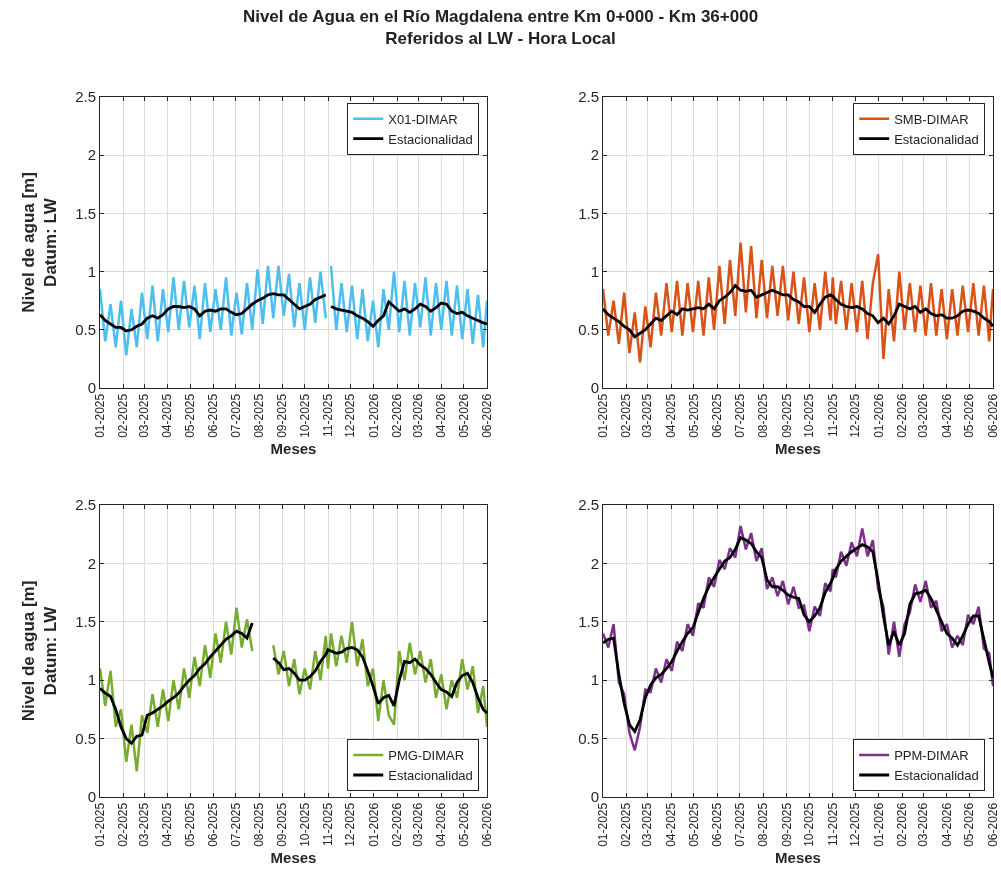  Describe the element at coordinates (931, 756) in the screenshot. I see `legend-label: PPM-DIMAR` at that location.